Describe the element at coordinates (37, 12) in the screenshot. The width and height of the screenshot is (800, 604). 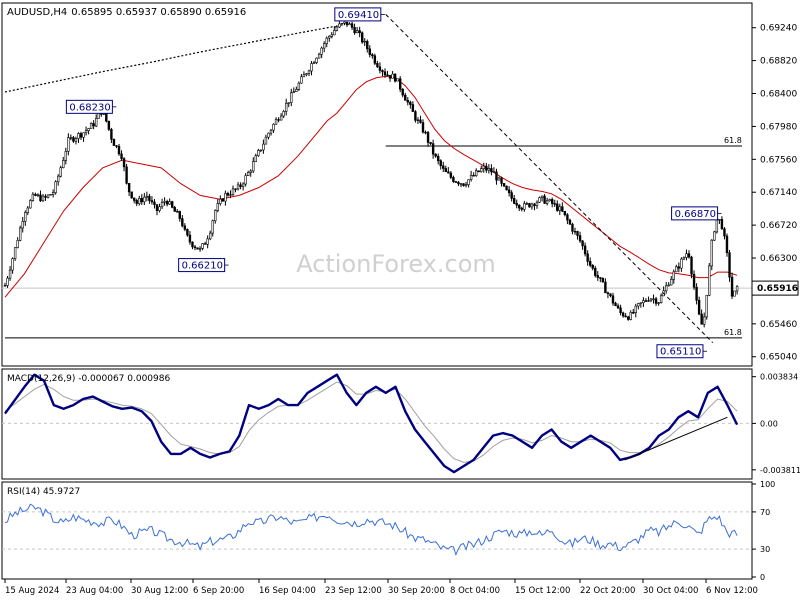
I see `symbol-text: AUDUSD,H4` at that location.